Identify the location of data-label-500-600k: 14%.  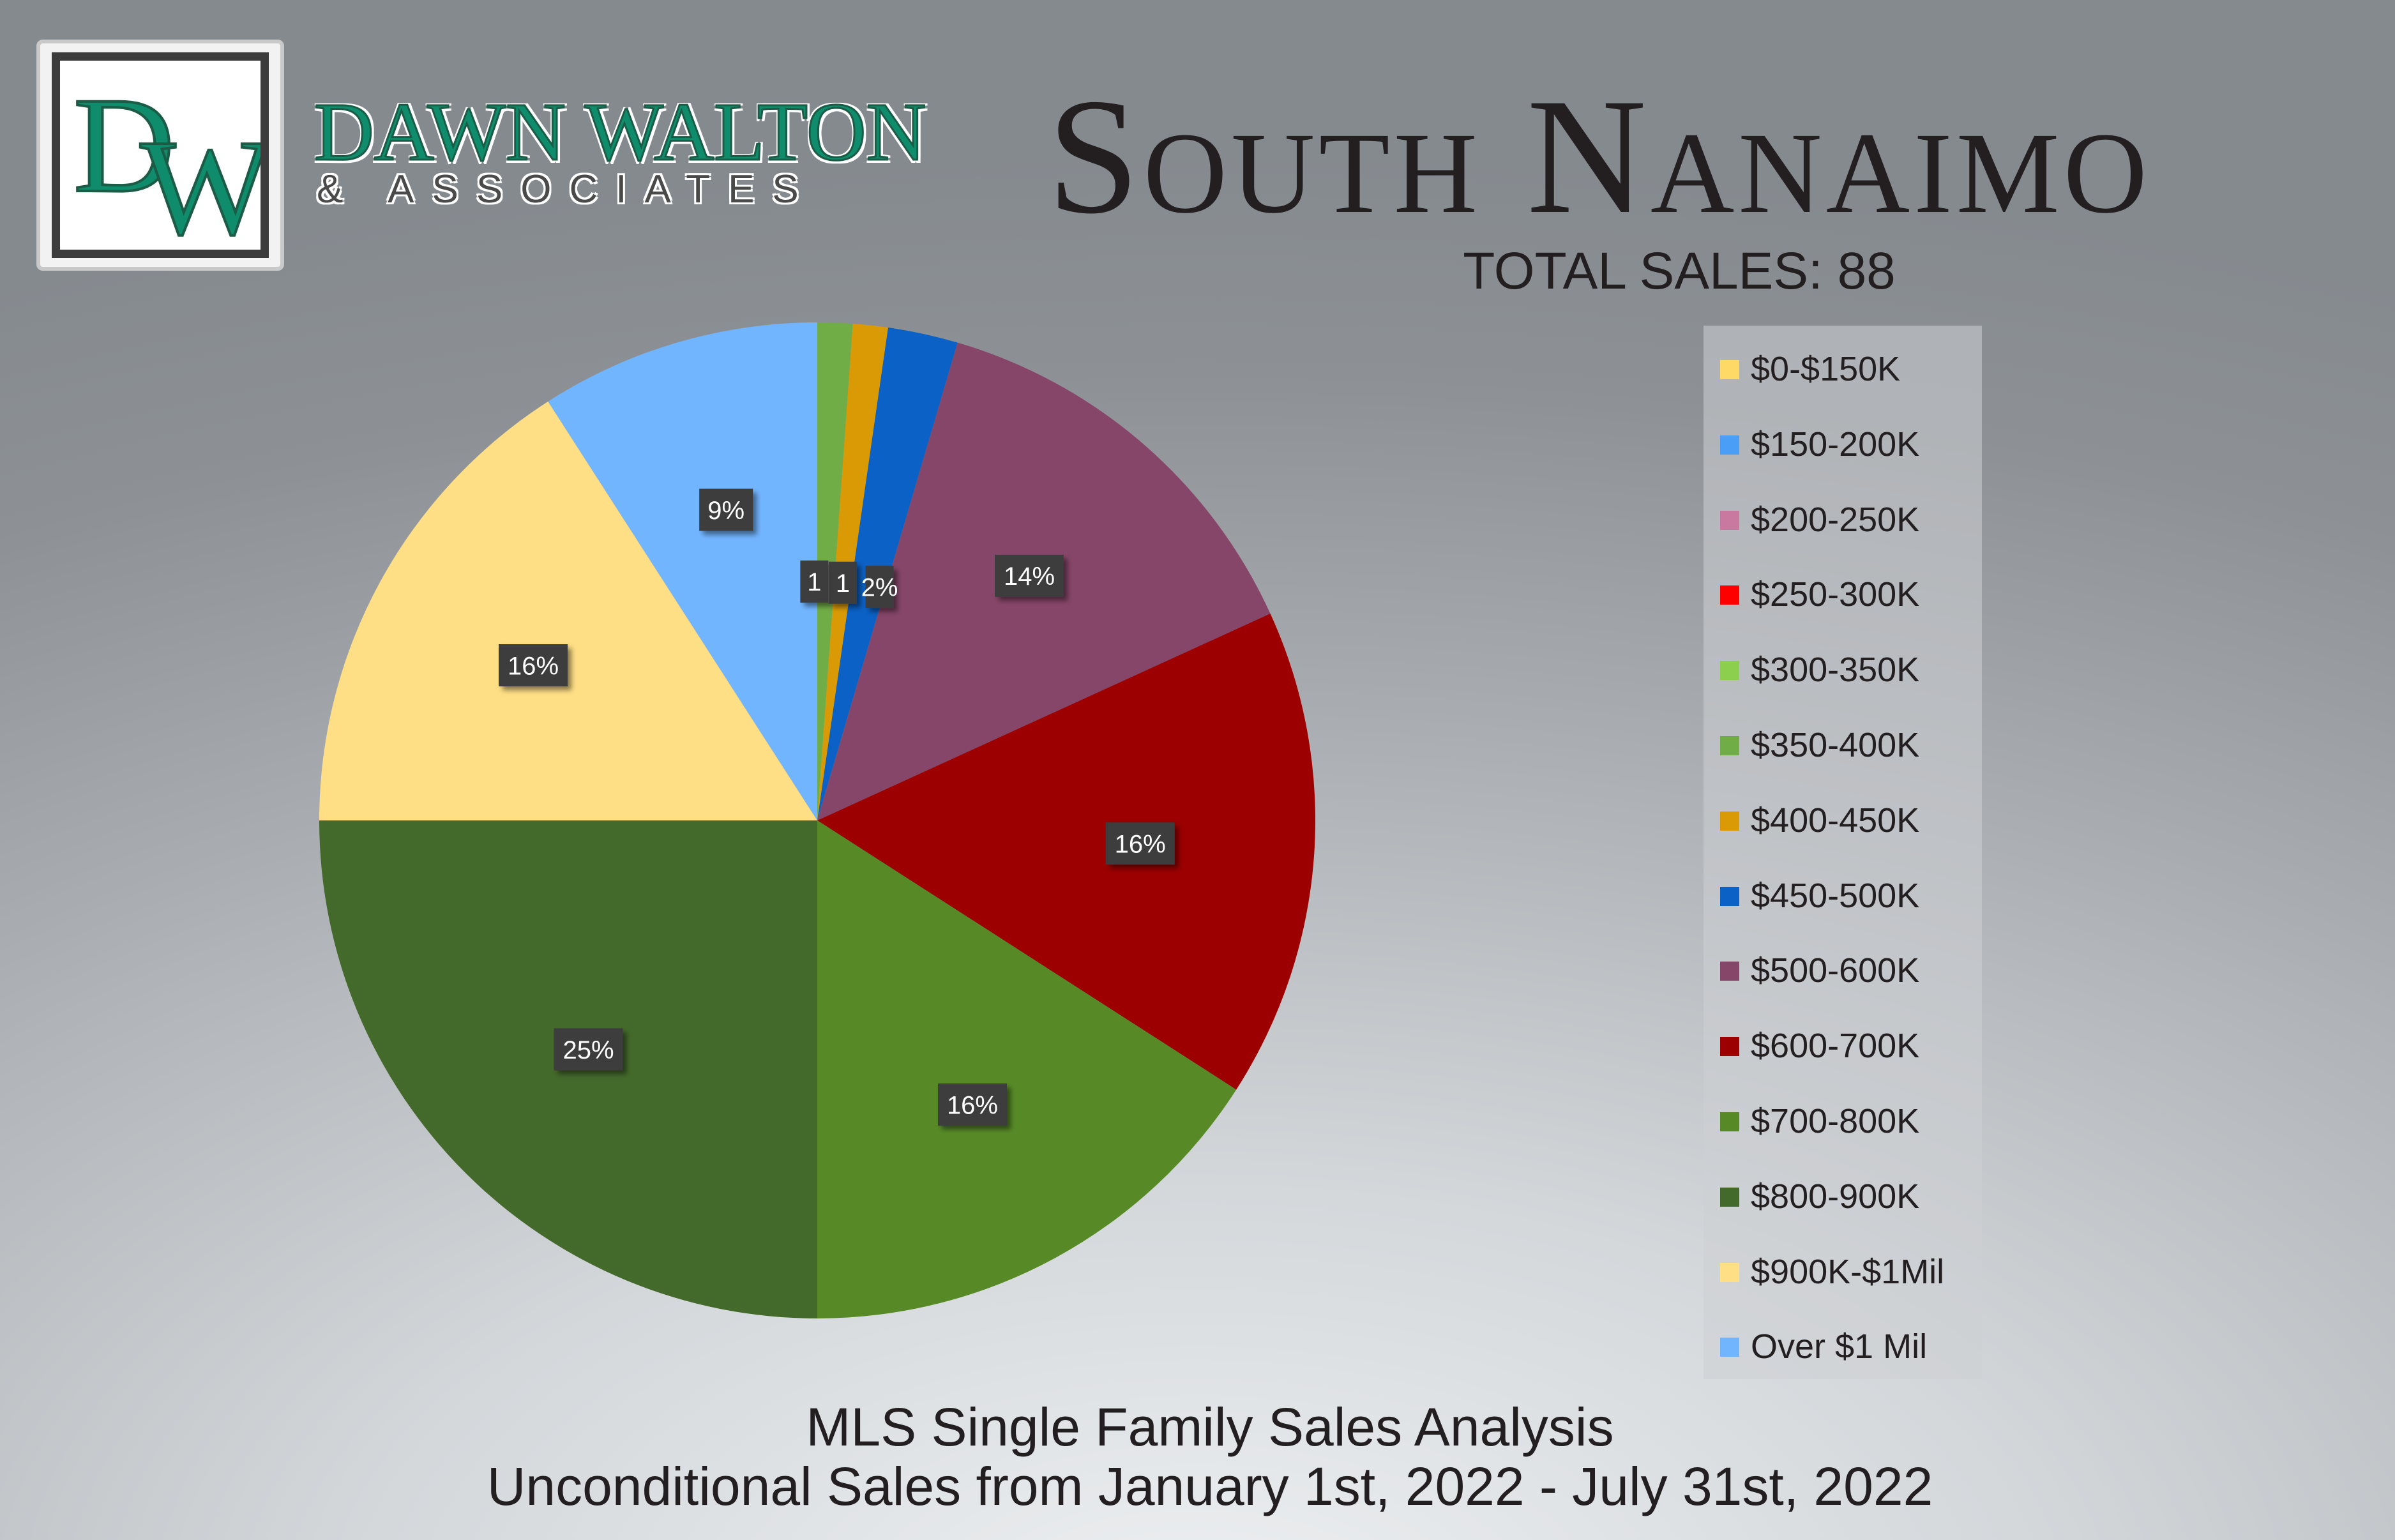
(1029, 575).